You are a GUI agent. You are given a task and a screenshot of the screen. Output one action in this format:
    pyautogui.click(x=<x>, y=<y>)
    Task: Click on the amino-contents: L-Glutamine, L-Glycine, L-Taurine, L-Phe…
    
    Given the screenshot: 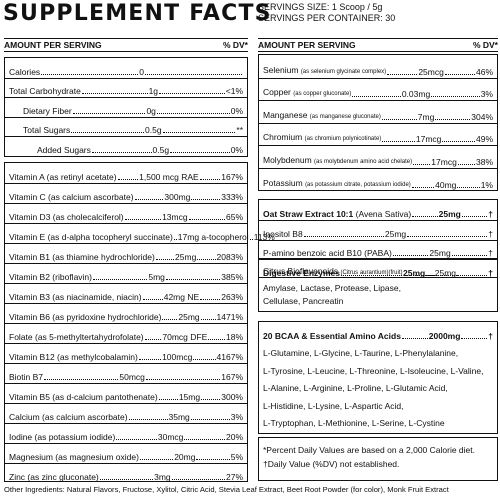 What is the action you would take?
    pyautogui.click(x=373, y=388)
    